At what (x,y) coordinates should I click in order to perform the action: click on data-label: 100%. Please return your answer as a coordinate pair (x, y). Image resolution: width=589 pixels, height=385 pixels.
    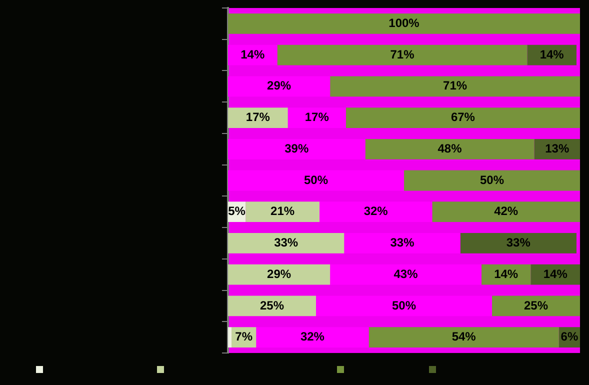
    Looking at the image, I should click on (404, 23).